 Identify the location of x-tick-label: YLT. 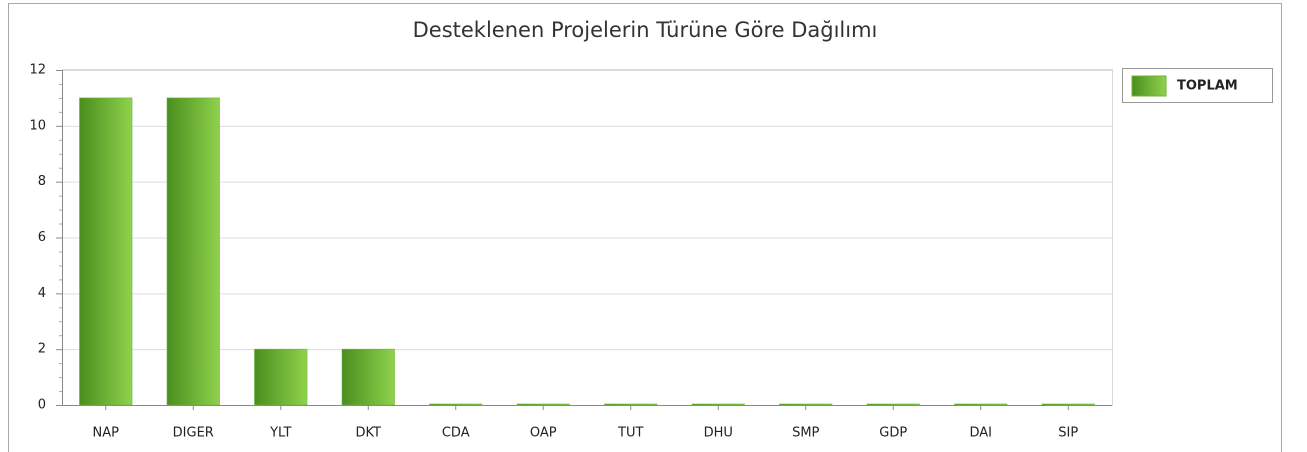
(280, 433).